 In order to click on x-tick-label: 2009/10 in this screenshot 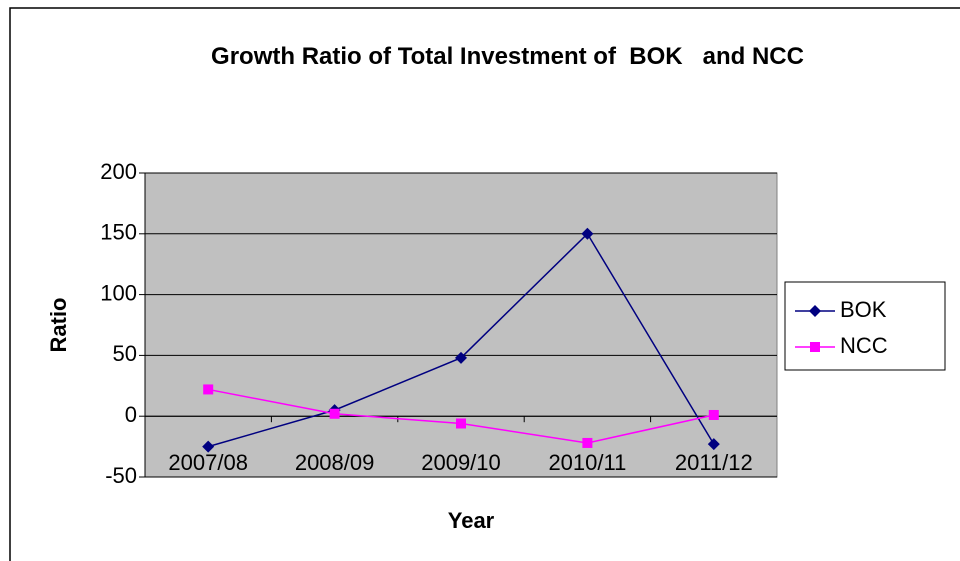, I will do `click(461, 462)`.